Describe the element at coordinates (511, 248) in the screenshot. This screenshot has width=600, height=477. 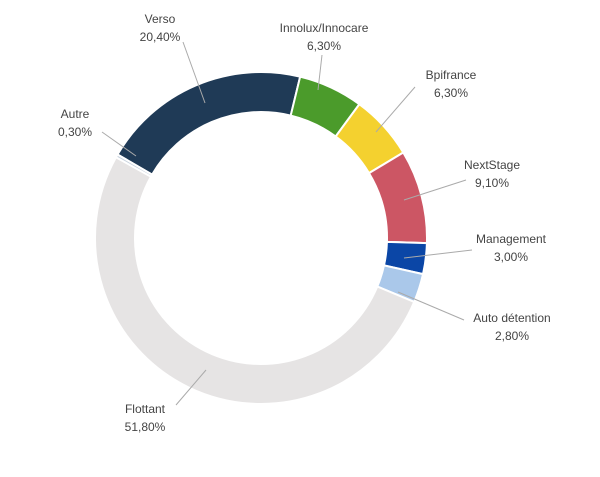
I see `label-management: Management 3,00%` at that location.